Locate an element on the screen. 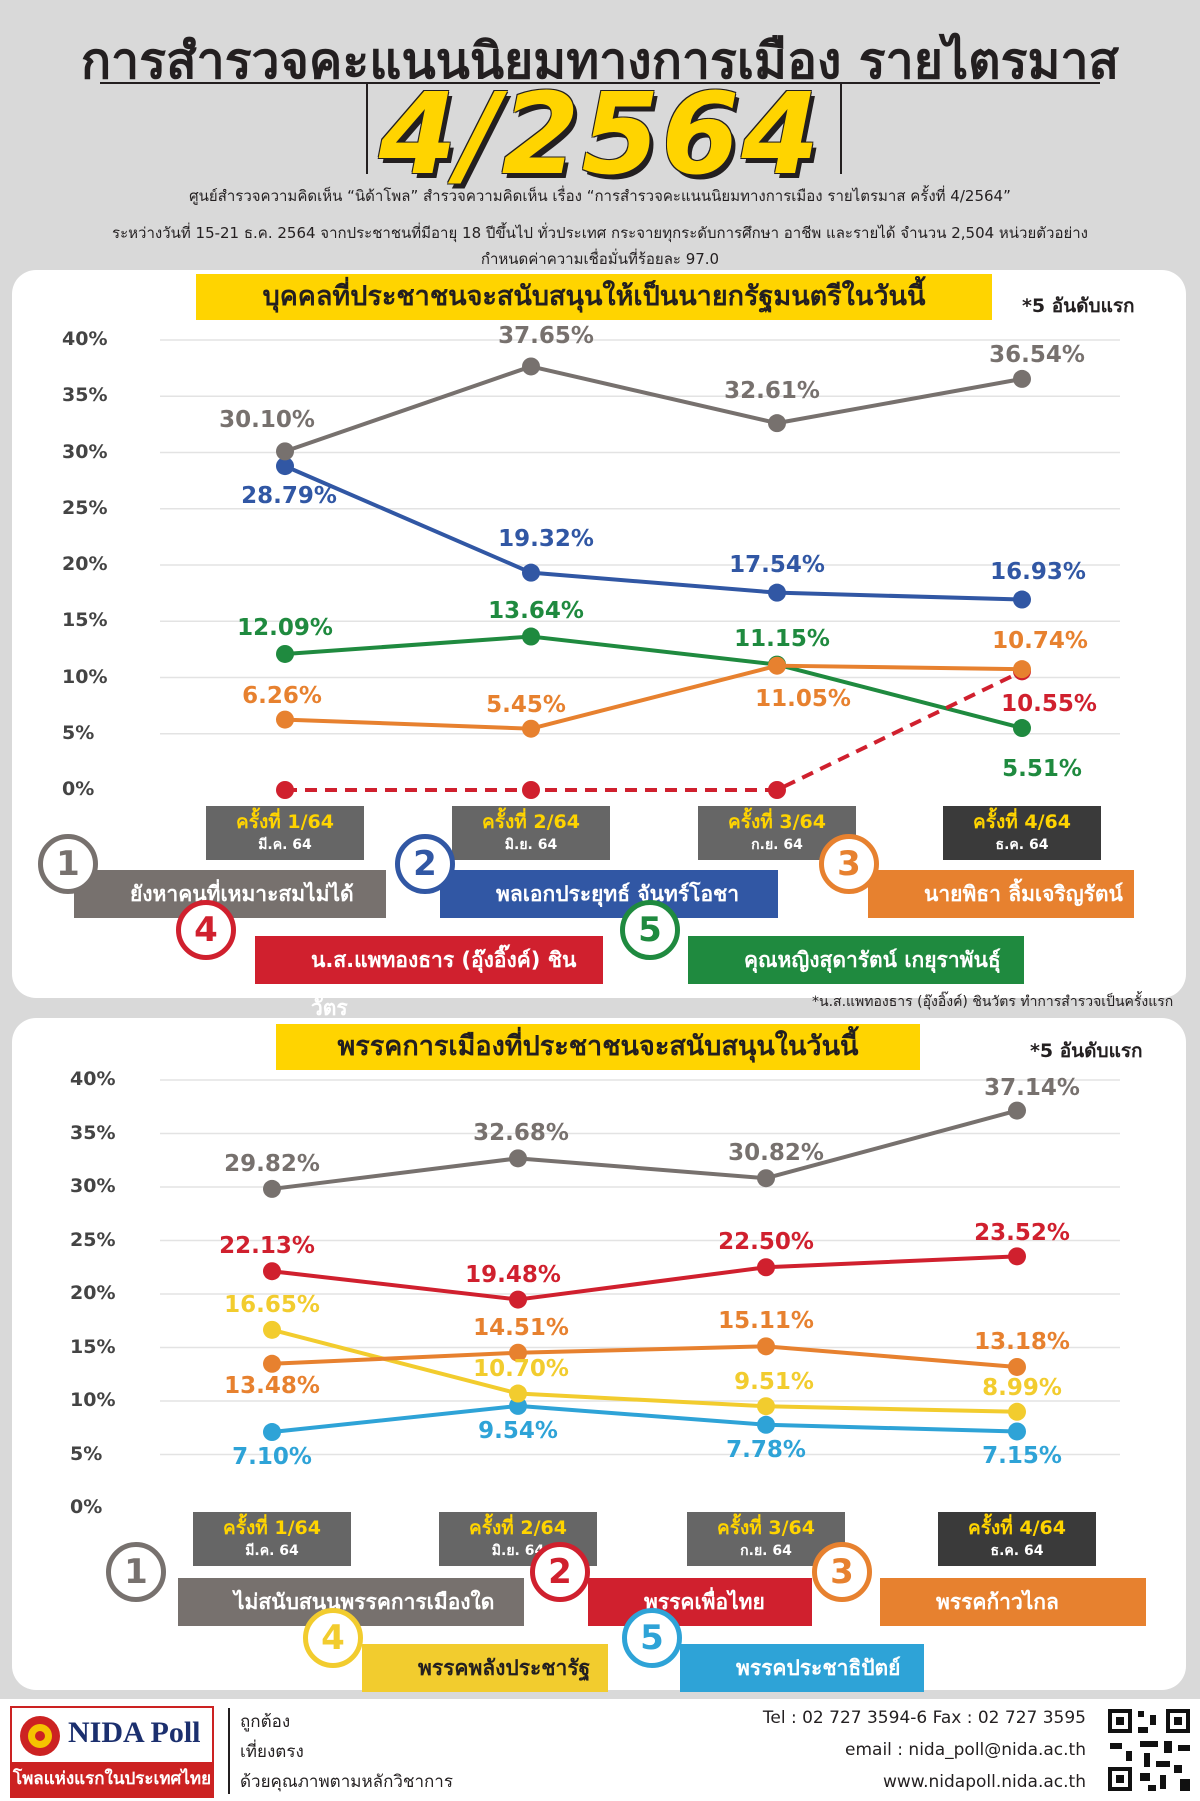 This screenshot has width=1200, height=1801. pm-legend-rank-5: 5 is located at coordinates (650, 930).